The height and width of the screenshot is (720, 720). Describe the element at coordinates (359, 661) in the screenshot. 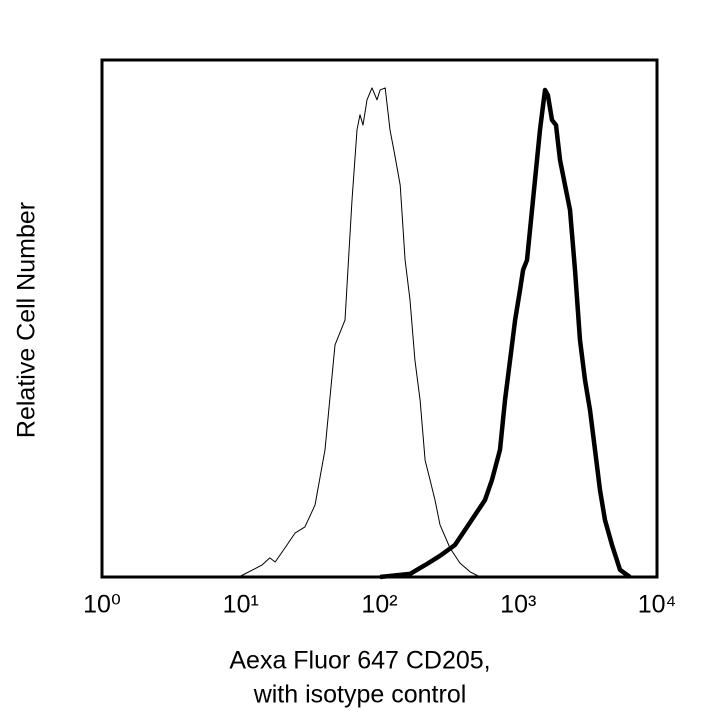

I see `x-axis-label: Aexa Fluor 647 CD205,` at that location.